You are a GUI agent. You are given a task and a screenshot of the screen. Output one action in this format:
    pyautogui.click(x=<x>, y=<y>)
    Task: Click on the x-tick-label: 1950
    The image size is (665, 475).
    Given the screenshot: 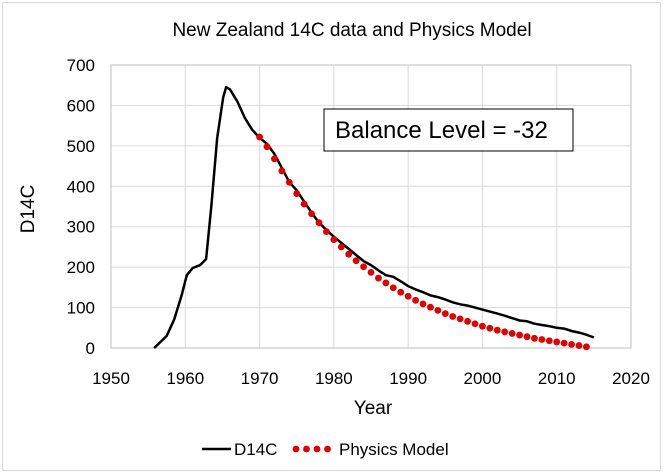 What is the action you would take?
    pyautogui.click(x=111, y=378)
    